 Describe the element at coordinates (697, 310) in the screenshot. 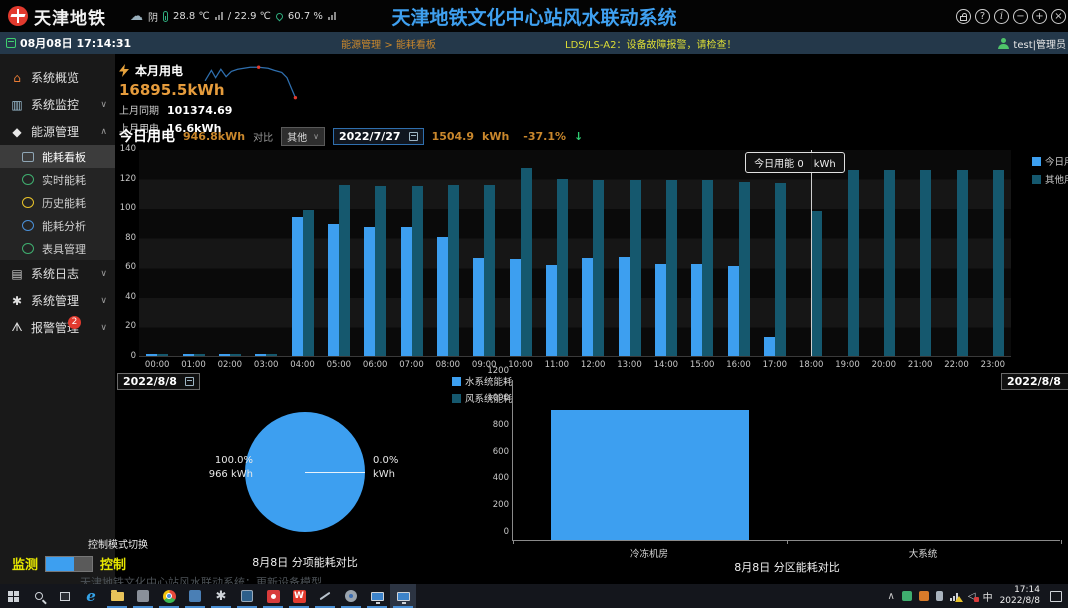

I see `bar-今日用能-15:00` at that location.